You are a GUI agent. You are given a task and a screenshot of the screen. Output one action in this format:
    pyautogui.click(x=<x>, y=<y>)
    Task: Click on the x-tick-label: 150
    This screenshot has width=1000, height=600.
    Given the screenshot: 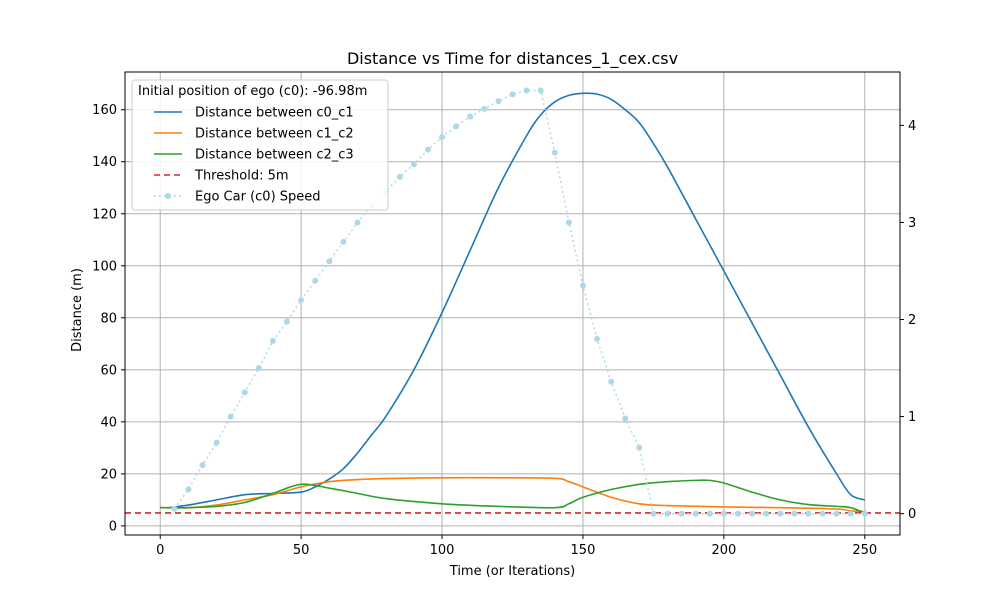 What is the action you would take?
    pyautogui.click(x=583, y=550)
    